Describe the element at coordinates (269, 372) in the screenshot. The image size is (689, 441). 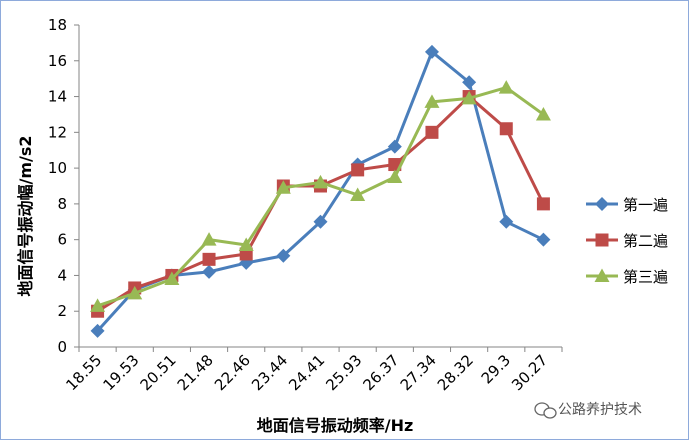
I see `x-tick-label: 23.44` at that location.